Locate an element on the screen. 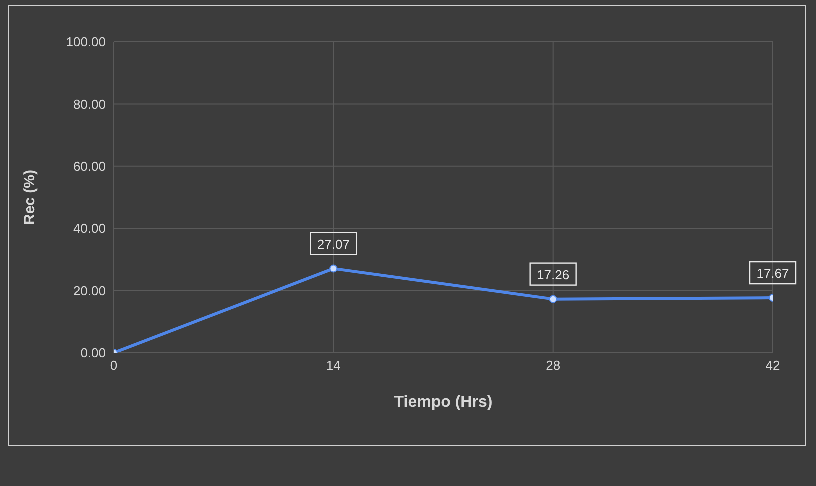 The image size is (816, 486). x-tick-label: 14 is located at coordinates (333, 366).